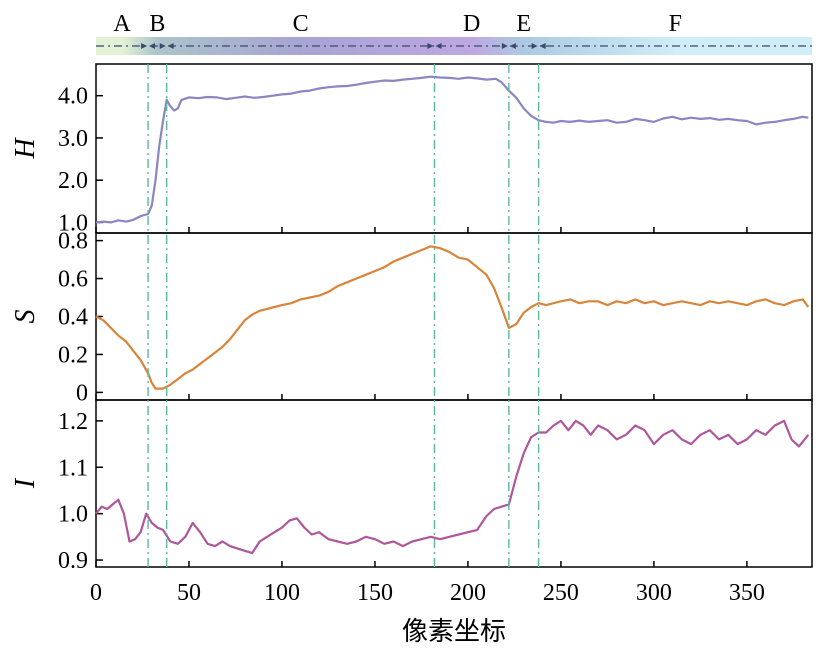 The image size is (837, 655). Describe the element at coordinates (454, 46) in the screenshot. I see `region-band-fill` at that location.